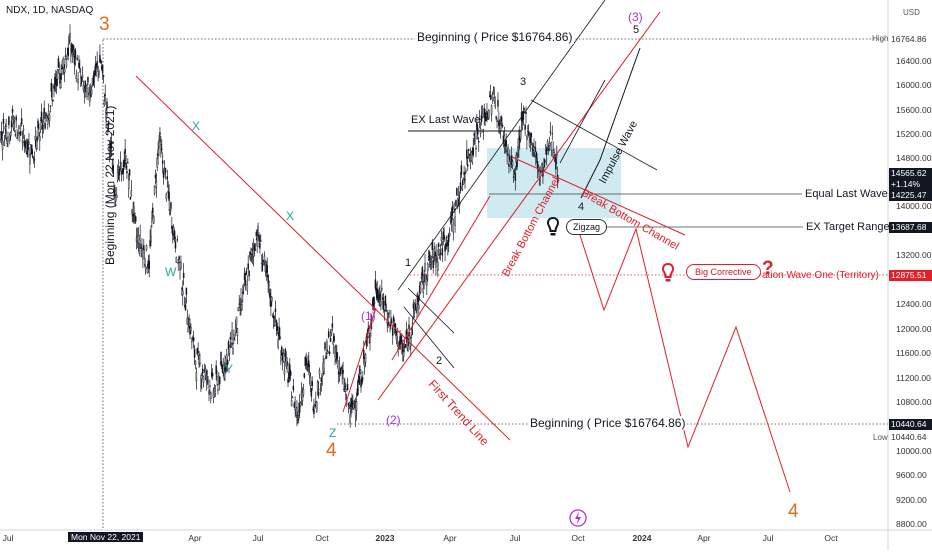 This screenshot has height=555, width=932. What do you see at coordinates (909, 437) in the screenshot?
I see `low-price-tag: 10440.64` at bounding box center [909, 437].